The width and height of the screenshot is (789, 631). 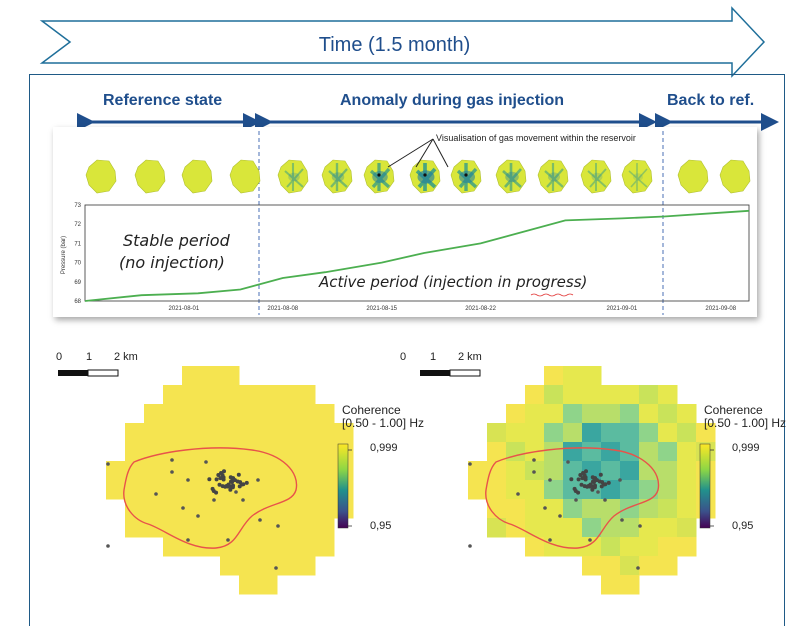 I want to click on coherence-map-reference, so click(x=206, y=480).